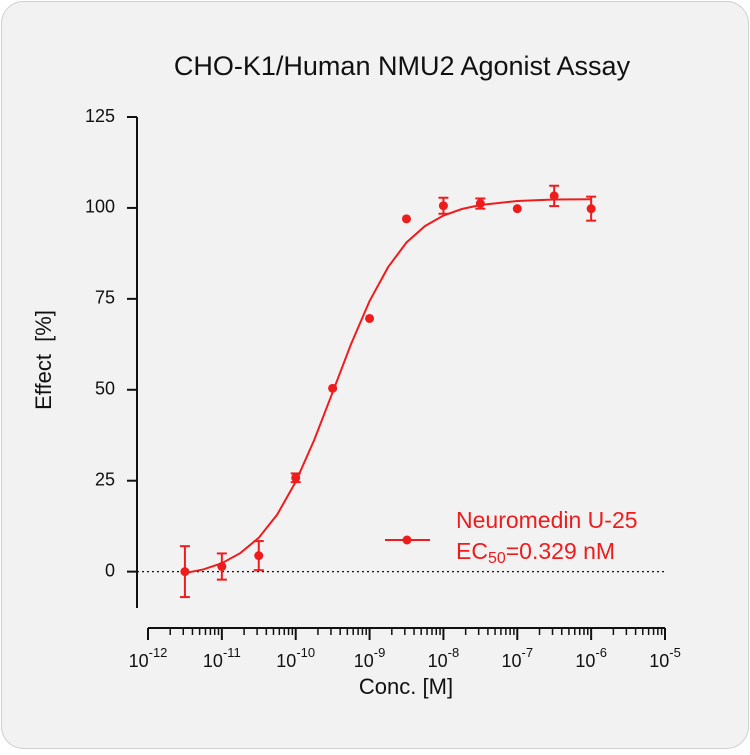 This screenshot has height=755, width=750. Describe the element at coordinates (110, 570) in the screenshot. I see `y-tick-label: 0` at that location.